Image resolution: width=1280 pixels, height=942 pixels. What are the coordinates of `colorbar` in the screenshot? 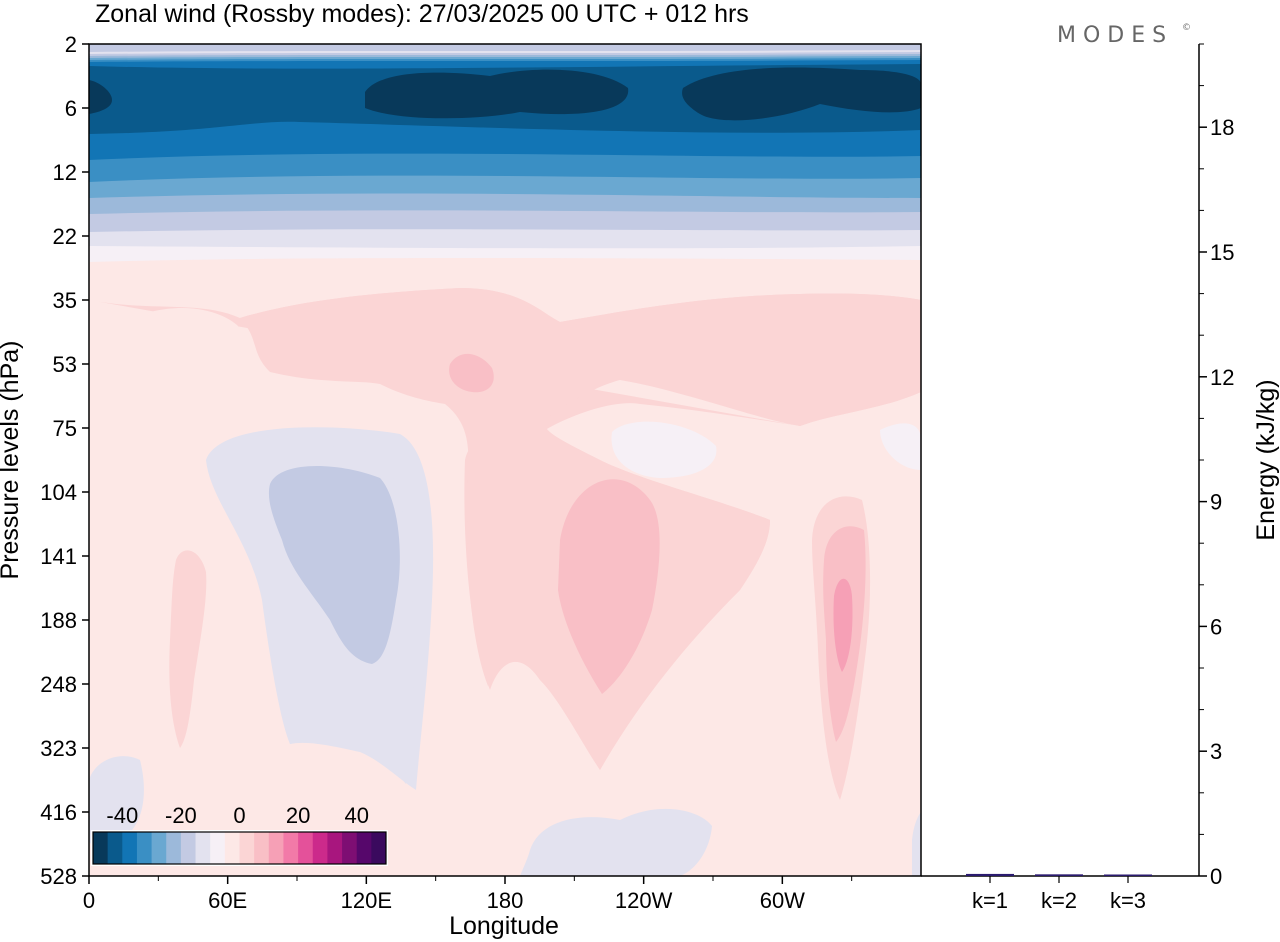 It's located at (239, 848).